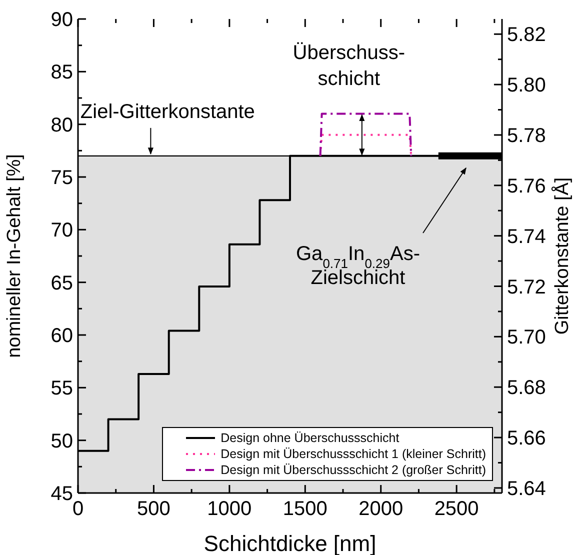 The image size is (579, 555). Describe the element at coordinates (78, 509) in the screenshot. I see `x-tick-label: 0` at that location.